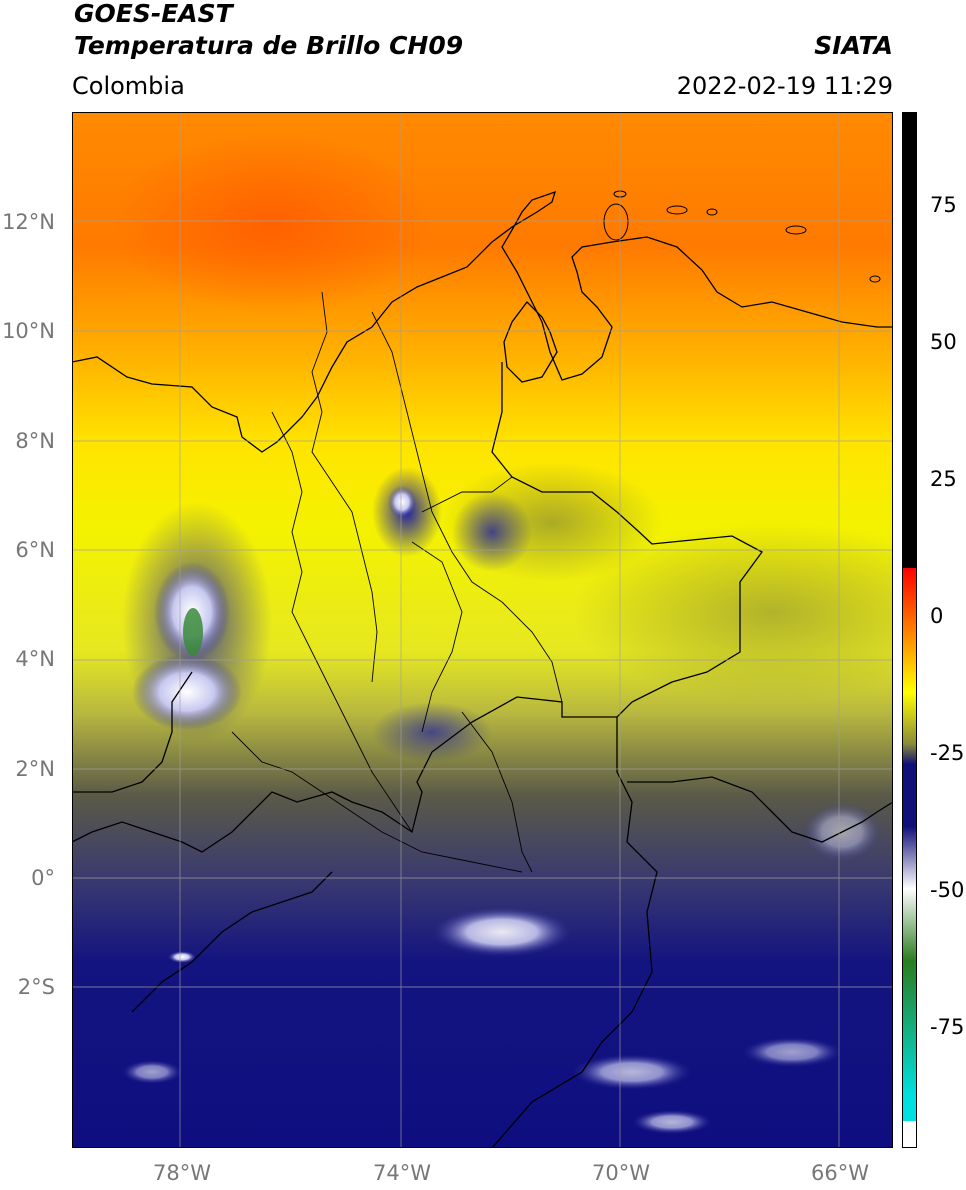  What do you see at coordinates (36, 987) in the screenshot?
I see `lat-label-2s: 2°S` at bounding box center [36, 987].